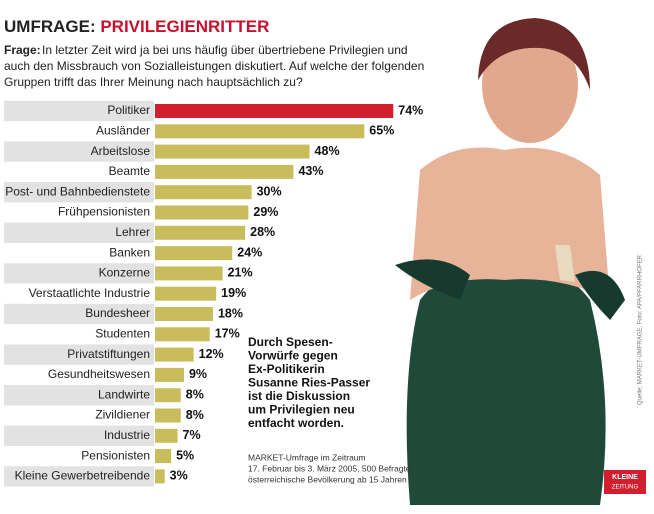  Describe the element at coordinates (211, 354) in the screenshot. I see `value-label: 12%` at that location.